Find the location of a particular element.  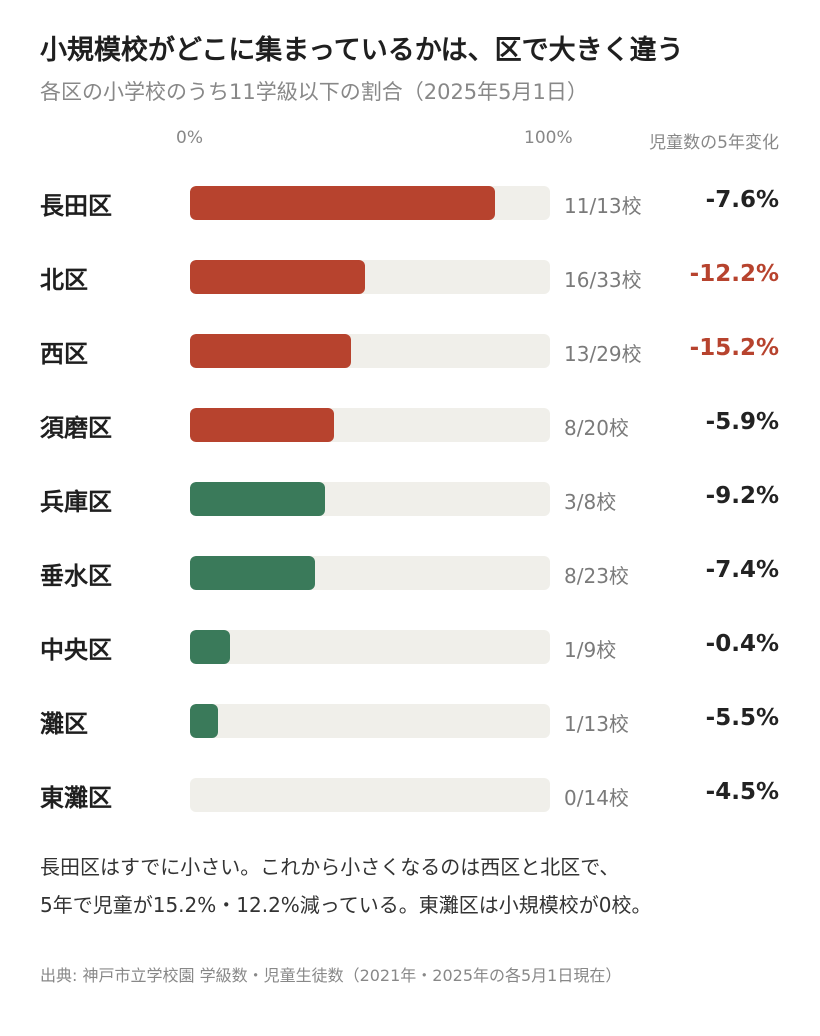

bar-row: 西区 13/29校 -15.2% is located at coordinates (410, 351).